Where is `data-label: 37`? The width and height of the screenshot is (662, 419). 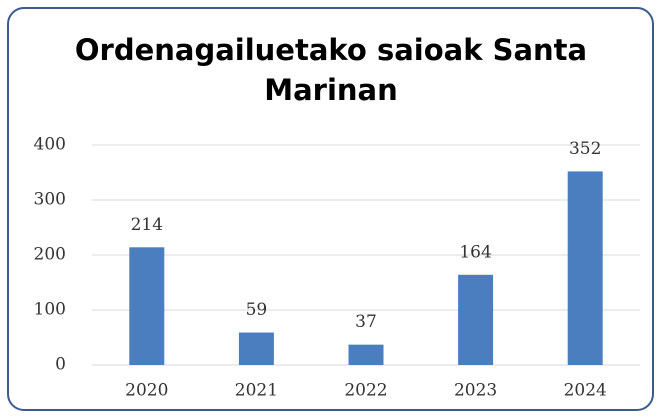 data-label: 37 is located at coordinates (366, 322).